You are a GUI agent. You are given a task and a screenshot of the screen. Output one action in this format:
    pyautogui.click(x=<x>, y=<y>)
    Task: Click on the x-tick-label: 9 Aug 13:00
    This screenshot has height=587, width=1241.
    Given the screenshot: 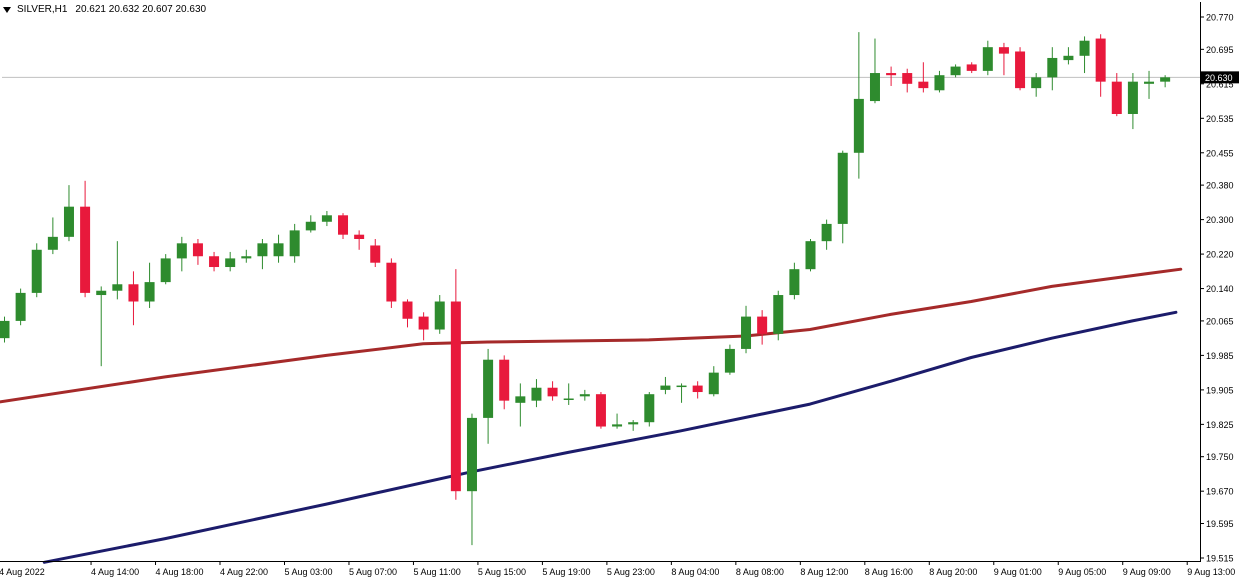 What is the action you would take?
    pyautogui.click(x=1211, y=572)
    